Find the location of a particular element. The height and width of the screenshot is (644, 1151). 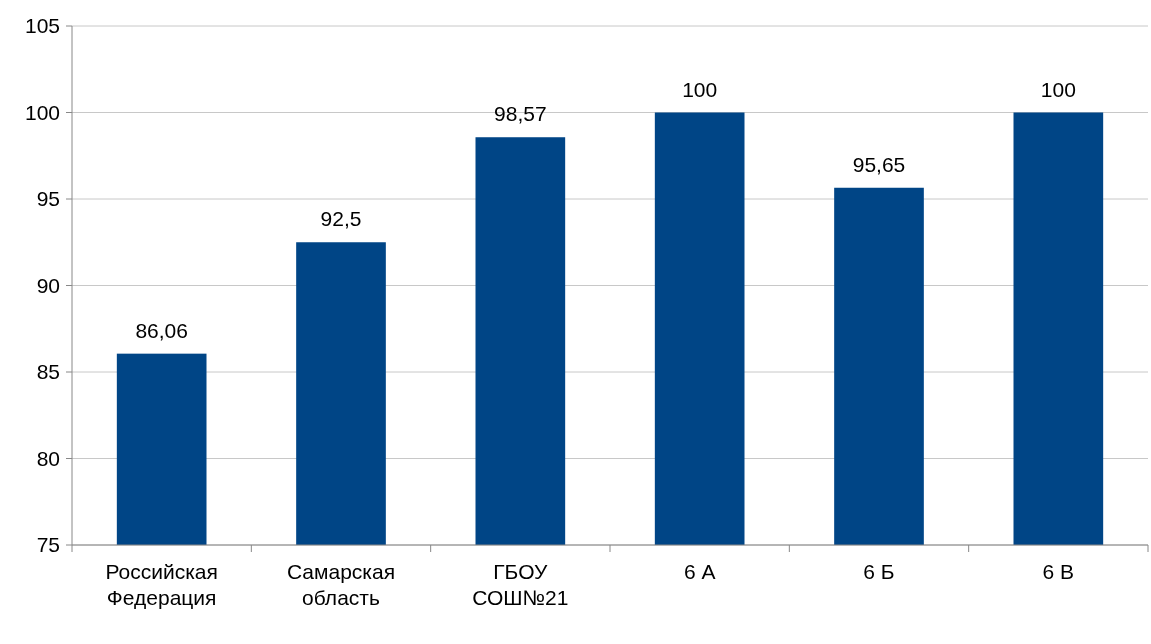

x-tick-label: 6 А is located at coordinates (699, 571).